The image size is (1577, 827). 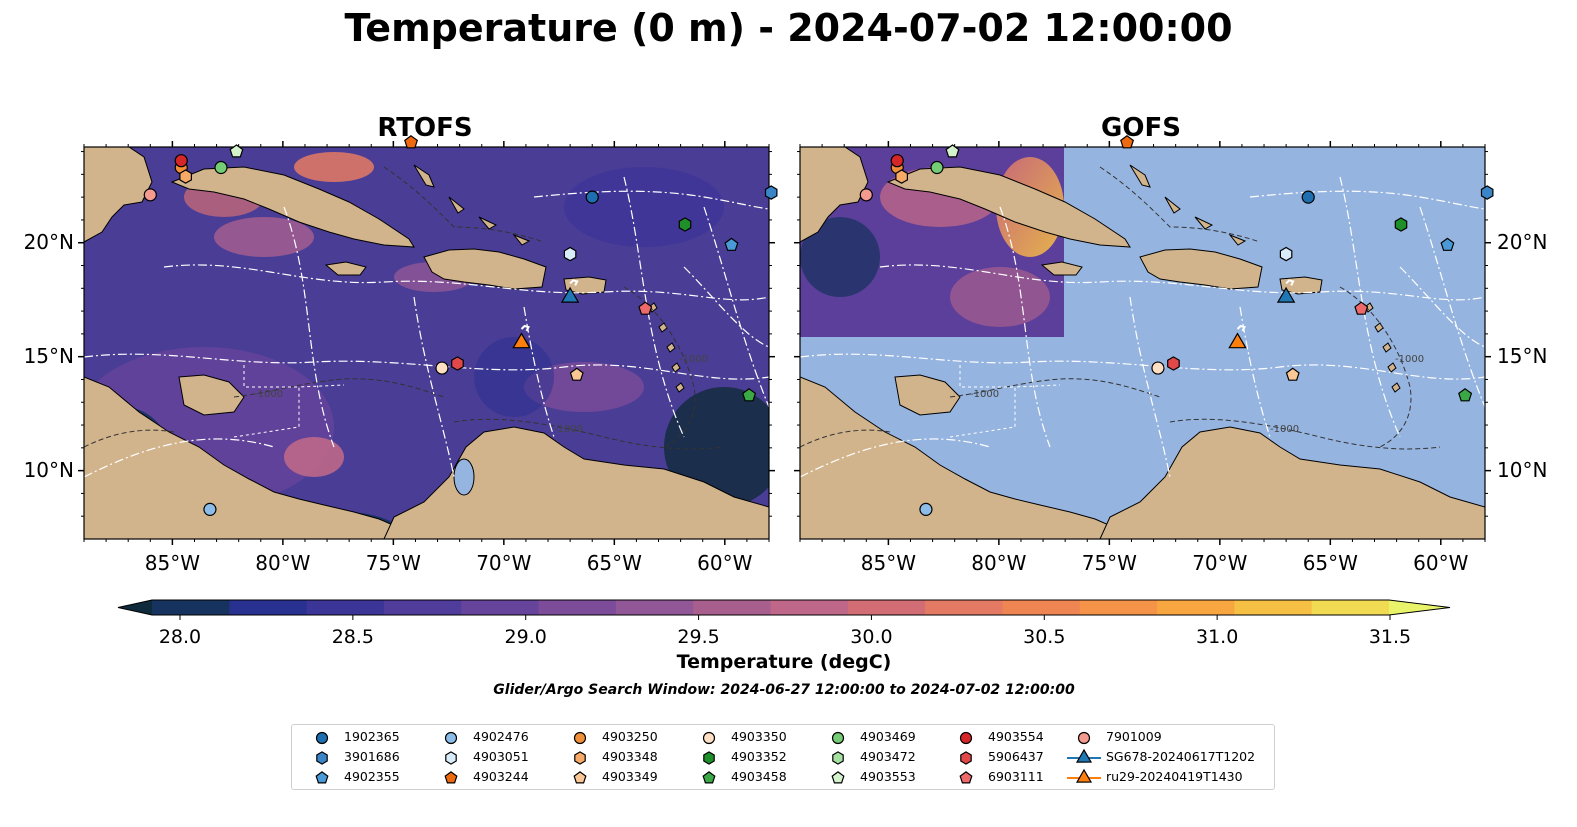 I want to click on legend-item: 4903348, so click(x=624, y=757).